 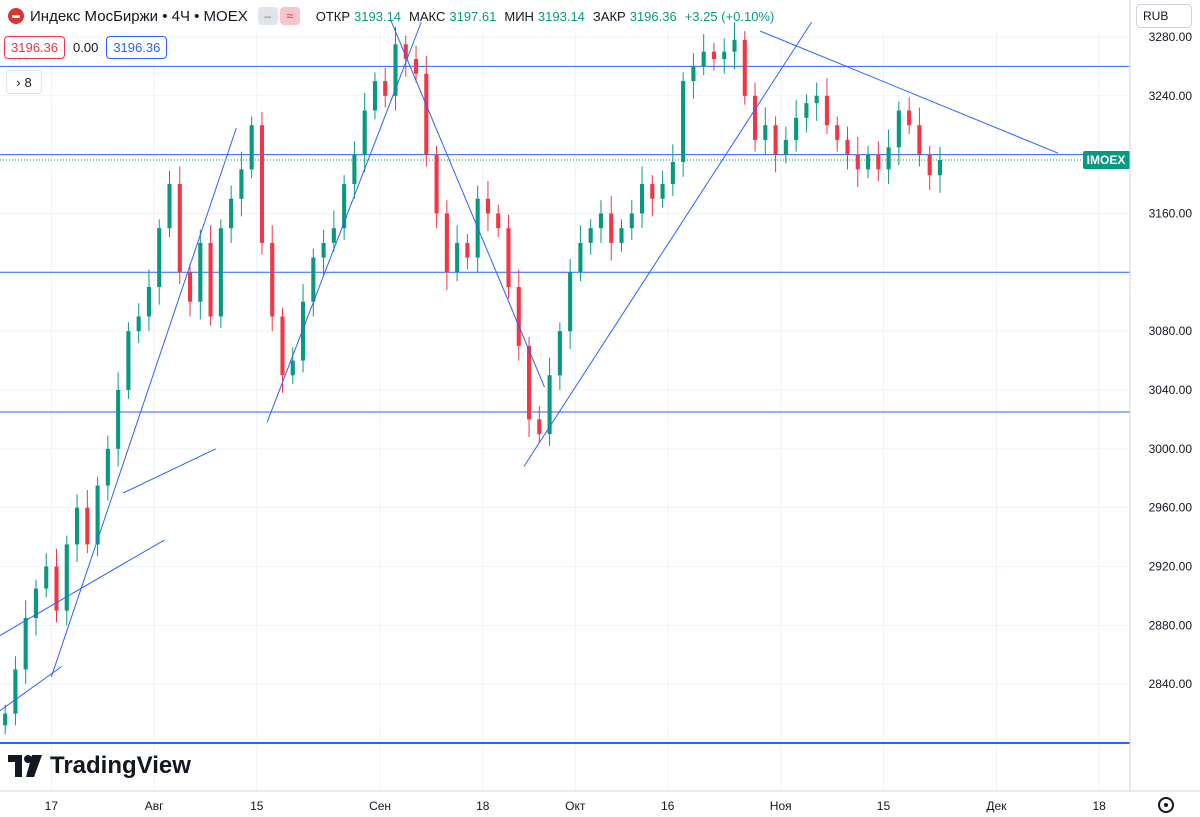 I want to click on indicators-toggle: › 8, so click(x=24, y=82).